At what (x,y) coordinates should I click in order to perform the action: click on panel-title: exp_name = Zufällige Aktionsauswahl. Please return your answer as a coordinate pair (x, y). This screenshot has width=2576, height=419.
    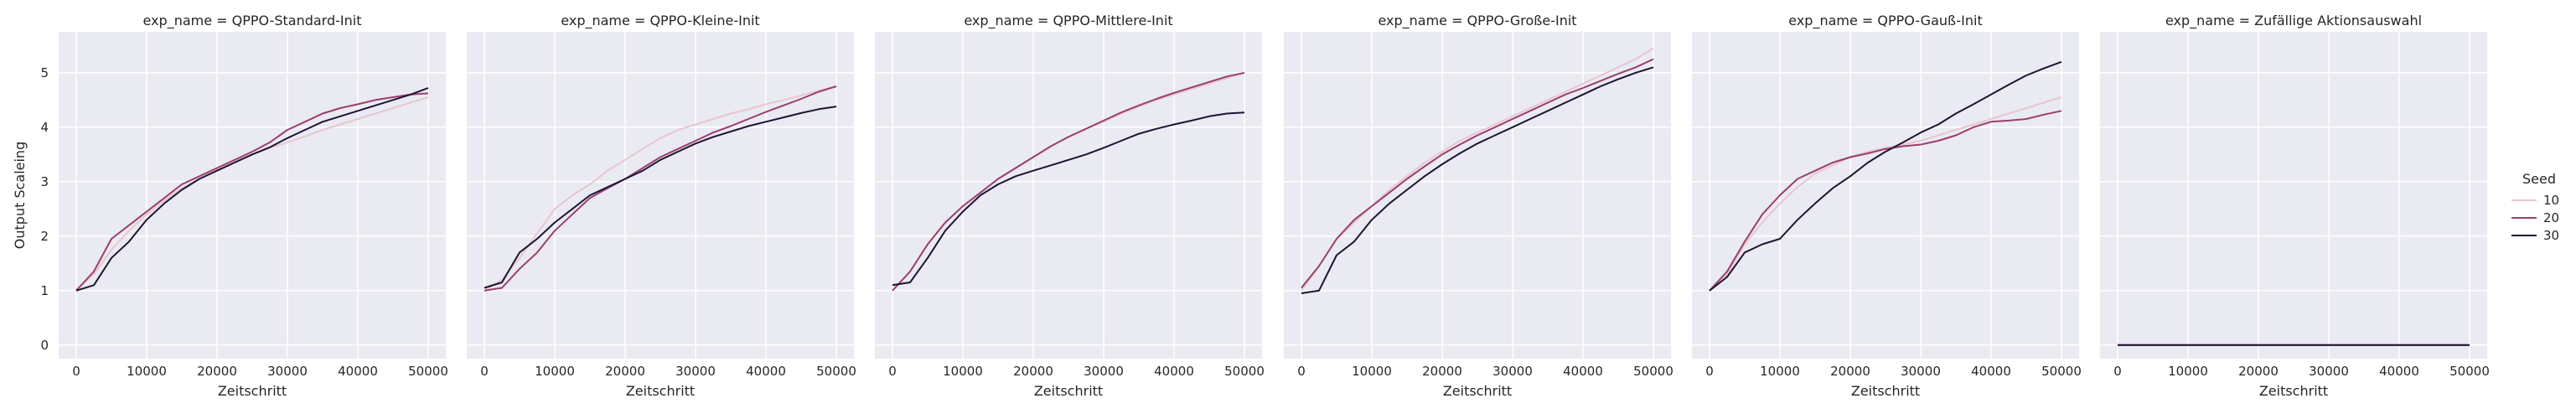
    Looking at the image, I should click on (2293, 21).